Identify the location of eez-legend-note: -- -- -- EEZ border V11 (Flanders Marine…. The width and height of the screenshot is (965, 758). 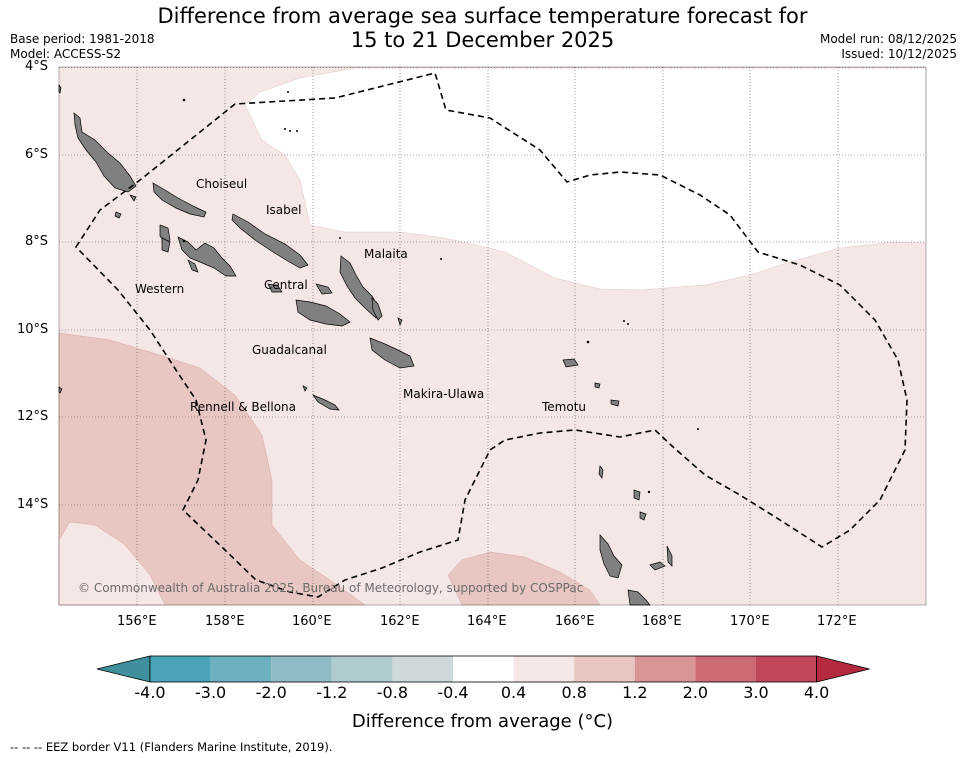
(171, 747).